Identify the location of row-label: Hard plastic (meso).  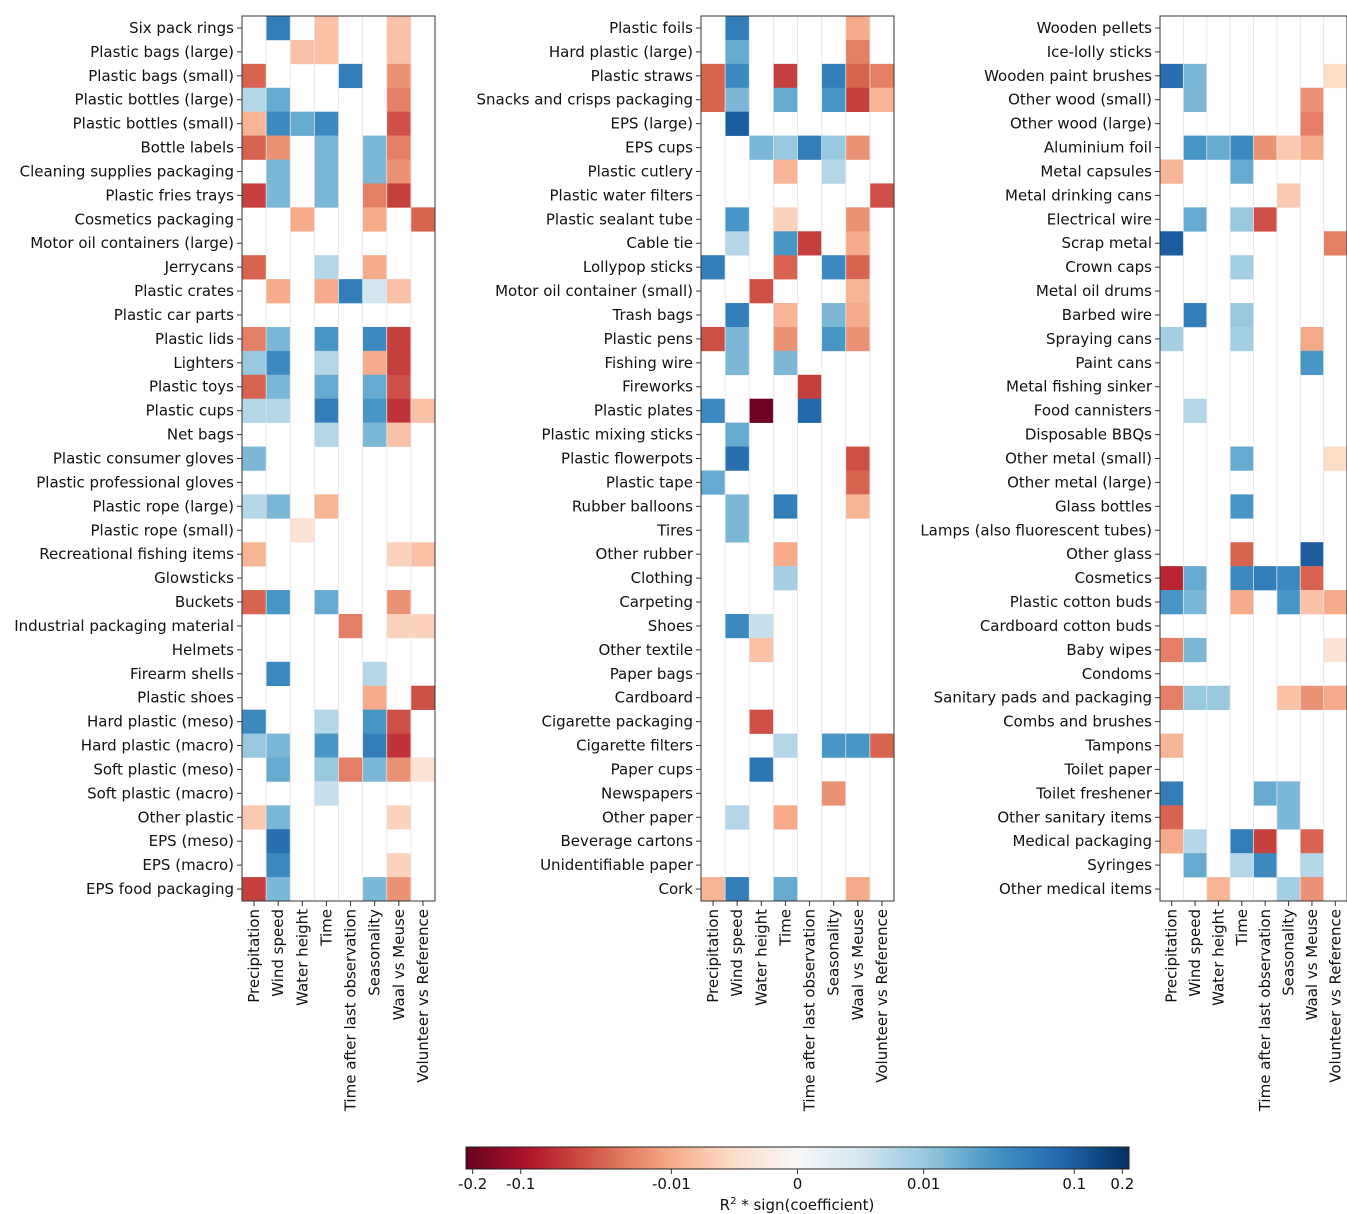
(160, 722).